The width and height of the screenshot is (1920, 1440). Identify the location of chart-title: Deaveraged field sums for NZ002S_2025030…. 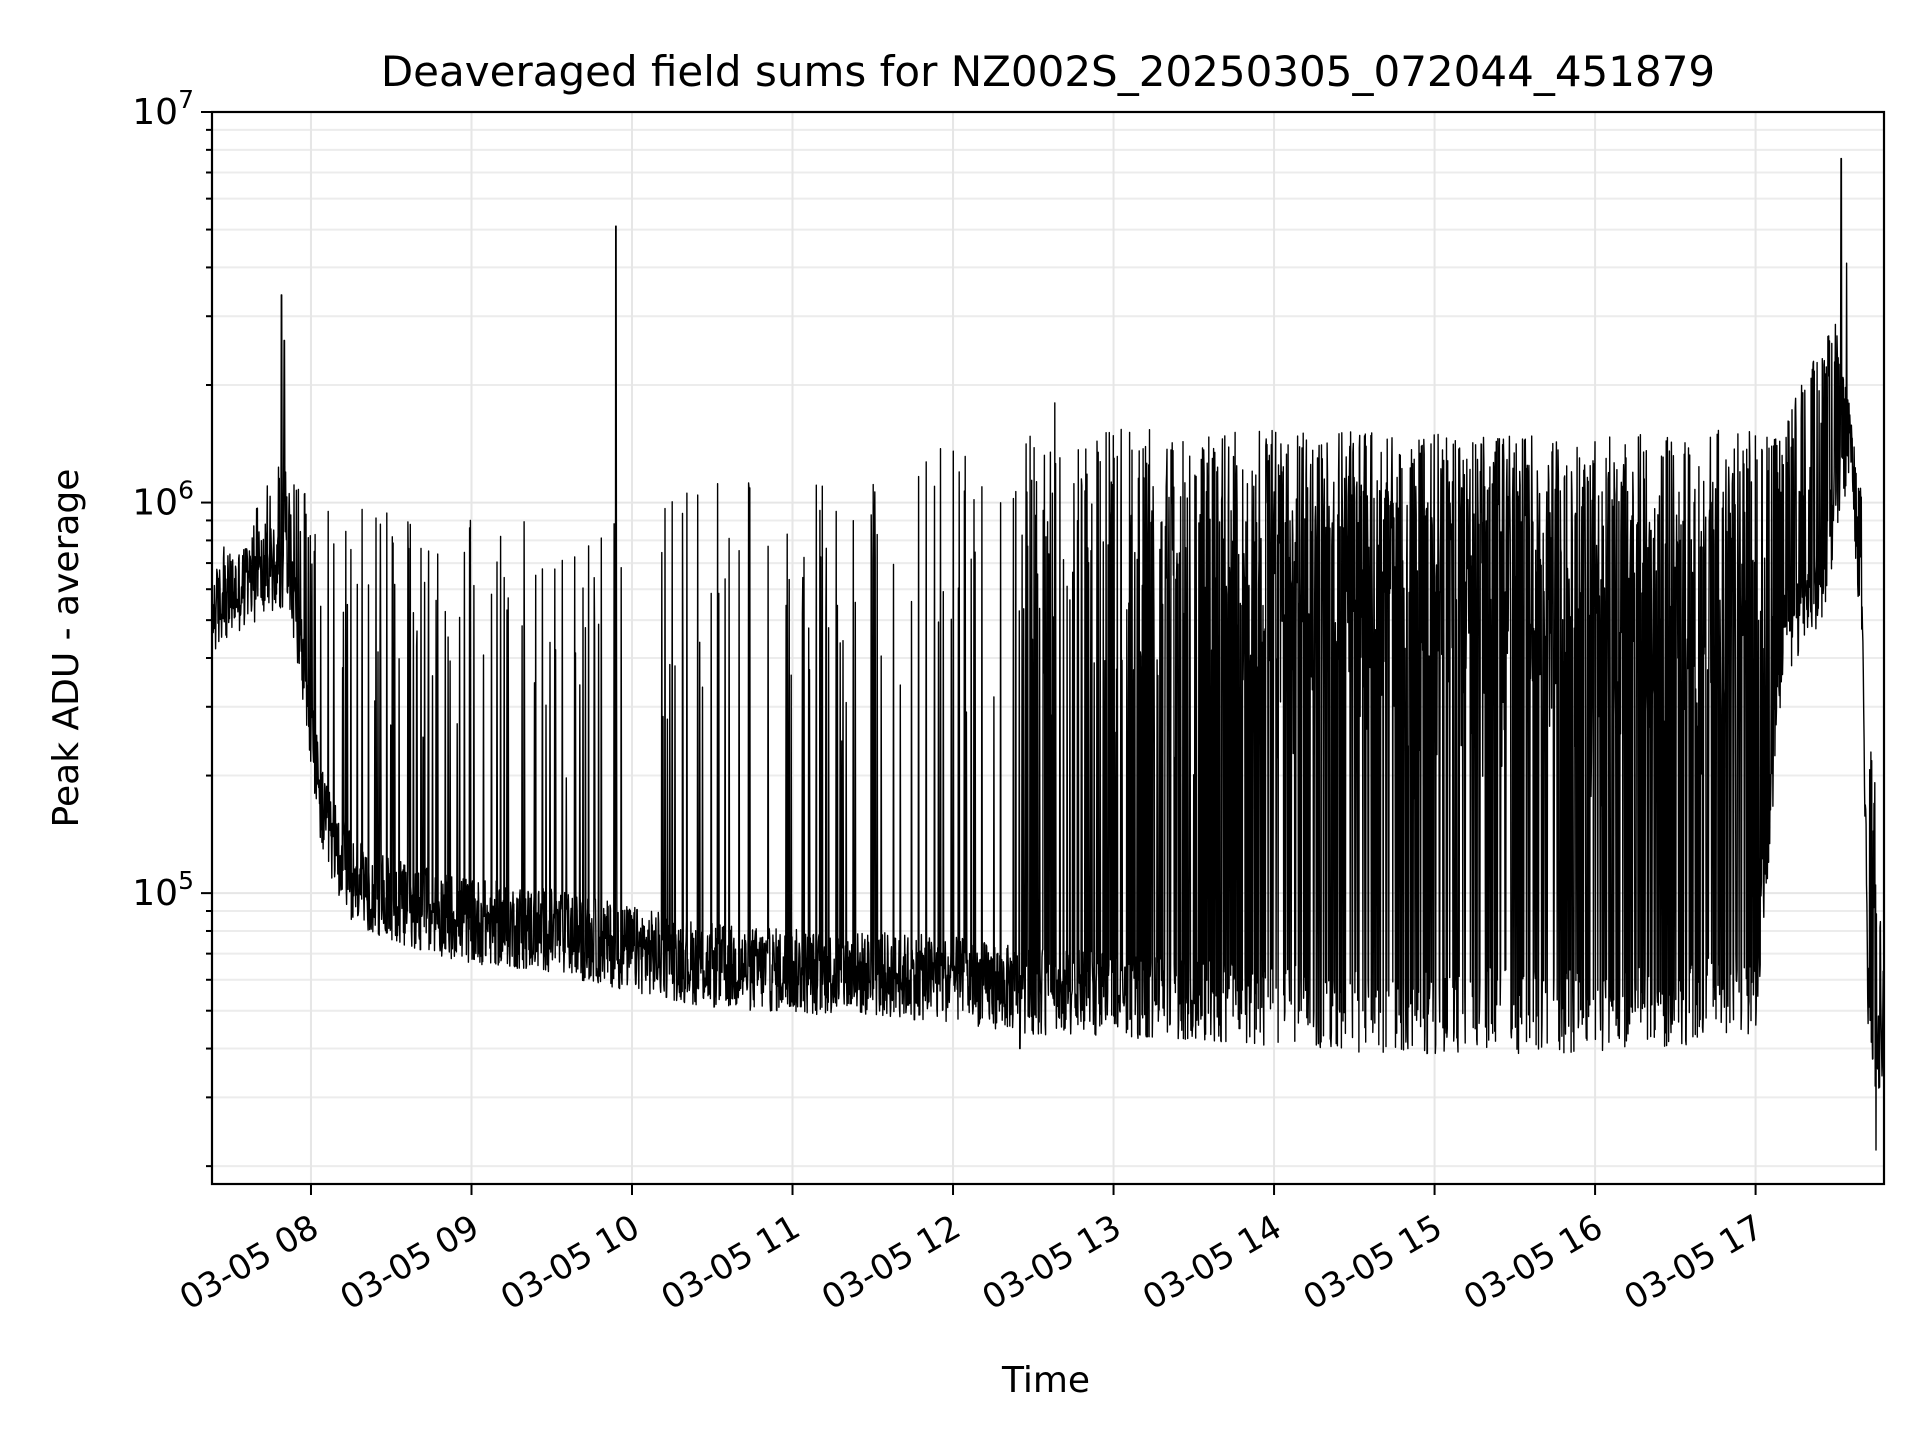
(1048, 71).